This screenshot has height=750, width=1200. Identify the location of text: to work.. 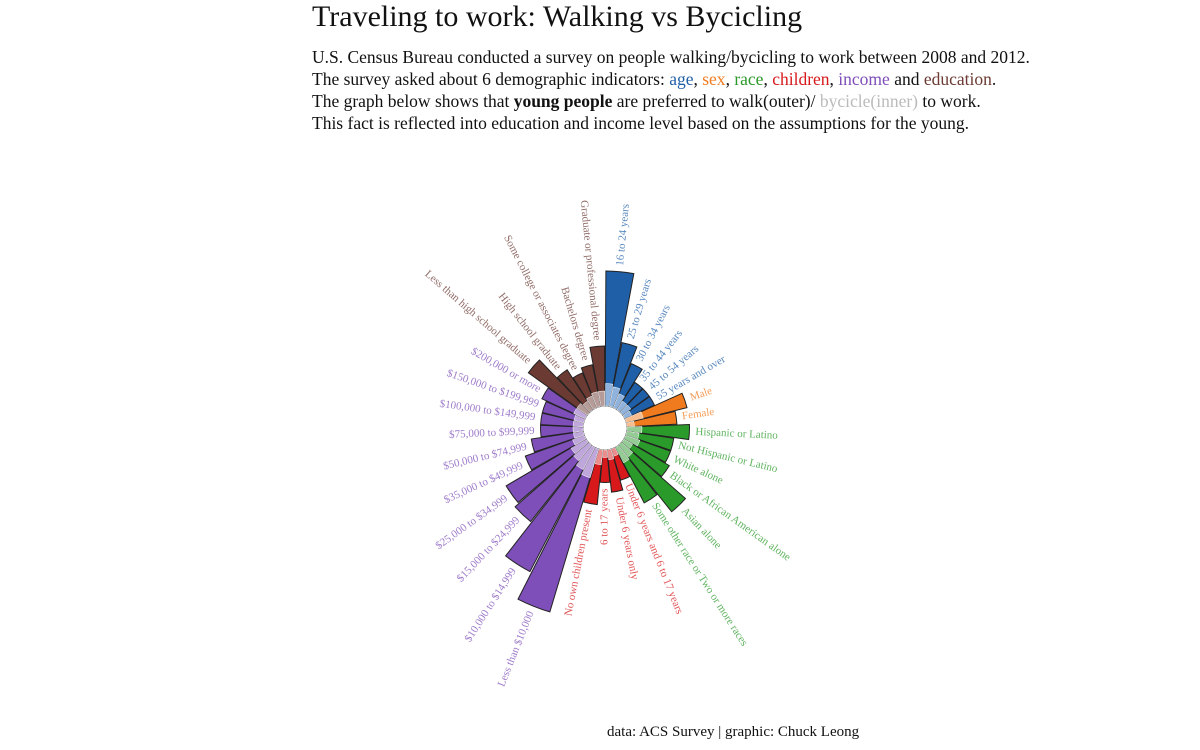
(949, 101).